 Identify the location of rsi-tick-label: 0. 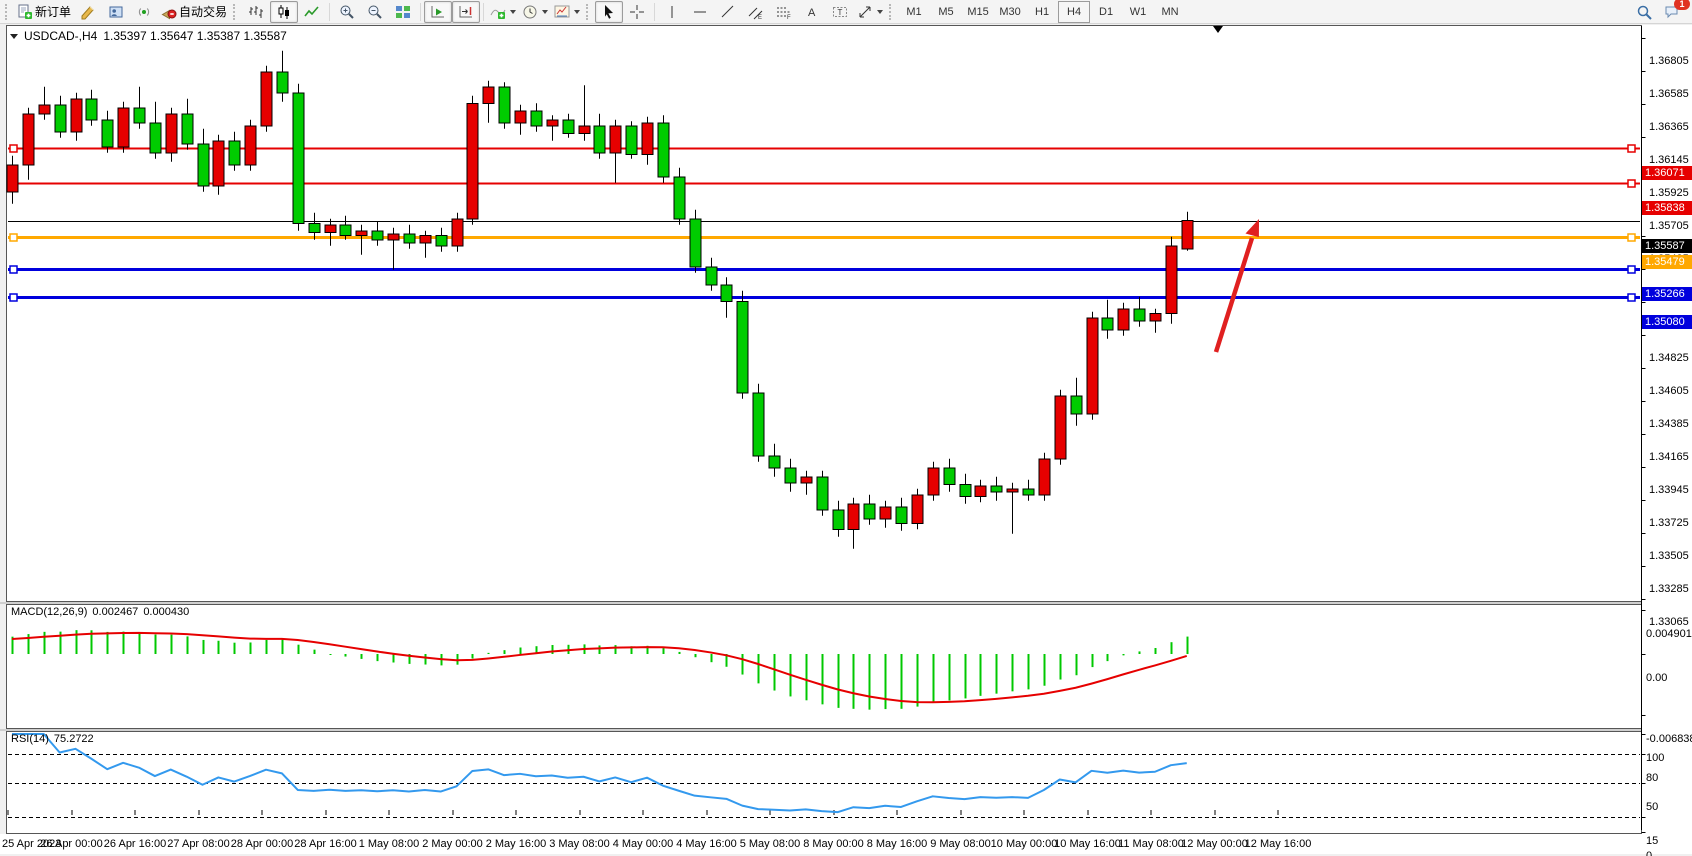
(1649, 853).